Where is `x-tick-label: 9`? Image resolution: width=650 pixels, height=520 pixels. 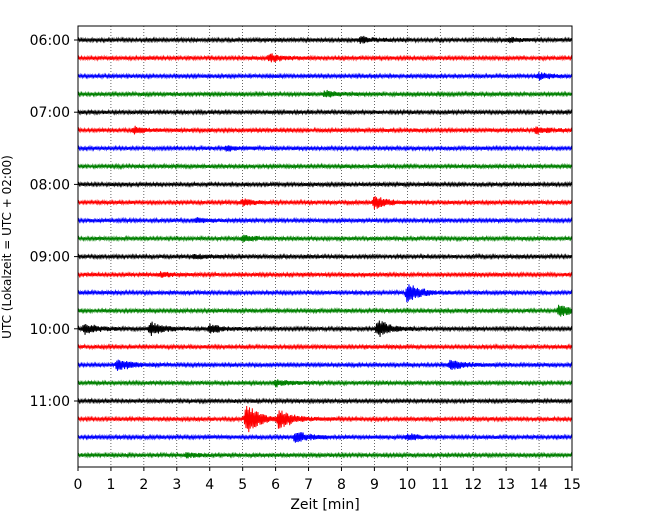 x-tick-label: 9 is located at coordinates (374, 485).